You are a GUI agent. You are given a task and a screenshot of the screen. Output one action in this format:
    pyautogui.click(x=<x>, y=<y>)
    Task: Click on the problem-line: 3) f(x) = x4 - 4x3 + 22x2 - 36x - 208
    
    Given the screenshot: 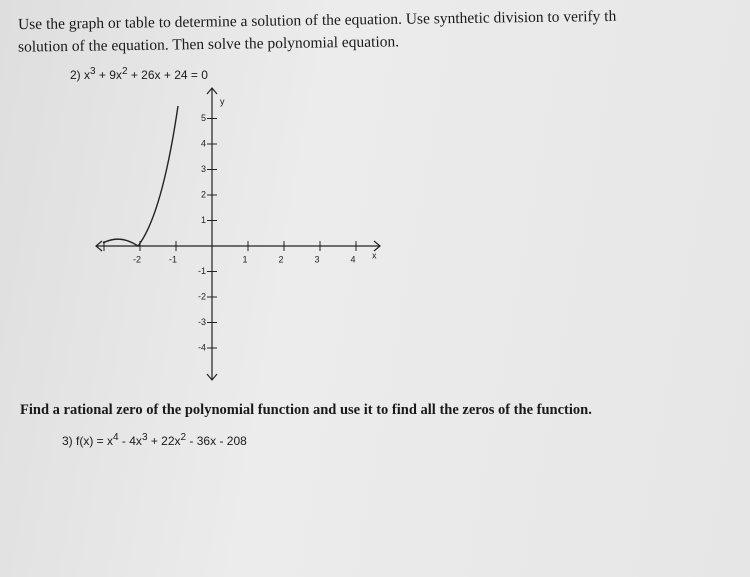 What is the action you would take?
    pyautogui.click(x=154, y=440)
    